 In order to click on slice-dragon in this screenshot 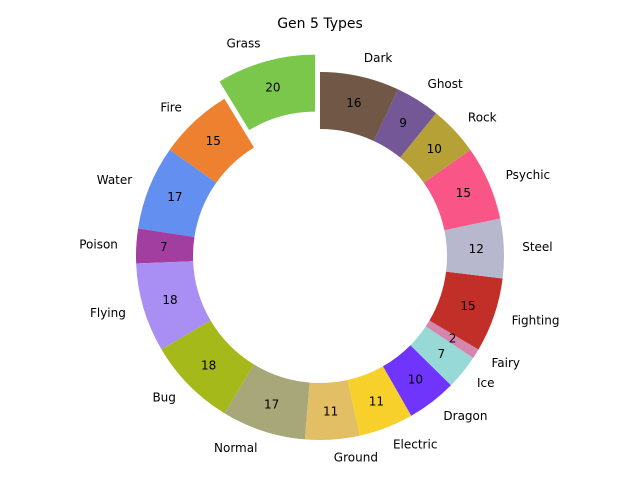, I will do `click(417, 380)`.